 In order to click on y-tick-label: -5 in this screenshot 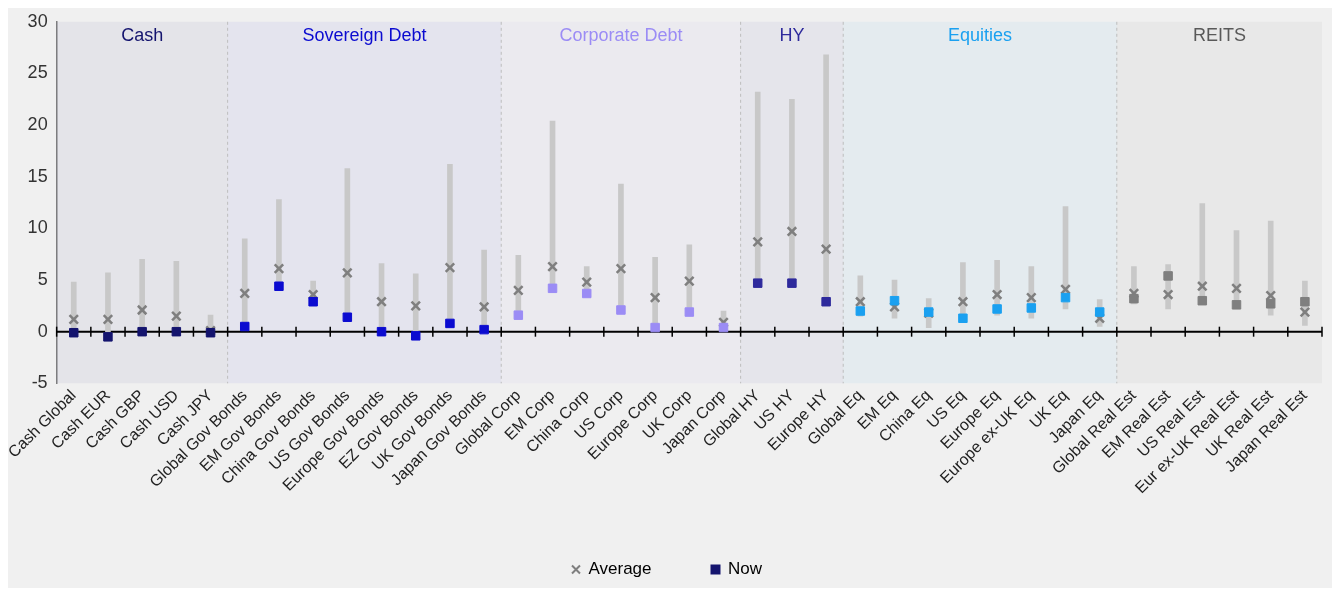, I will do `click(39, 382)`.